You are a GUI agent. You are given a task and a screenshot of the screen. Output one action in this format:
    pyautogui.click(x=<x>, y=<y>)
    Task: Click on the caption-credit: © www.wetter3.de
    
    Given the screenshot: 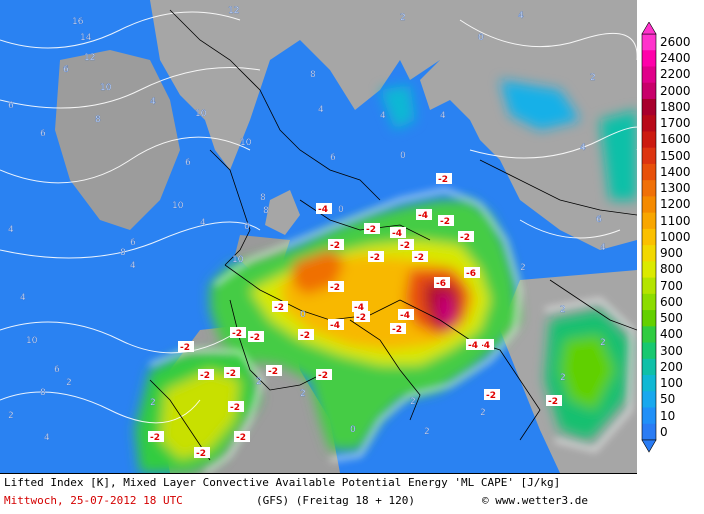 What is the action you would take?
    pyautogui.click(x=535, y=500)
    